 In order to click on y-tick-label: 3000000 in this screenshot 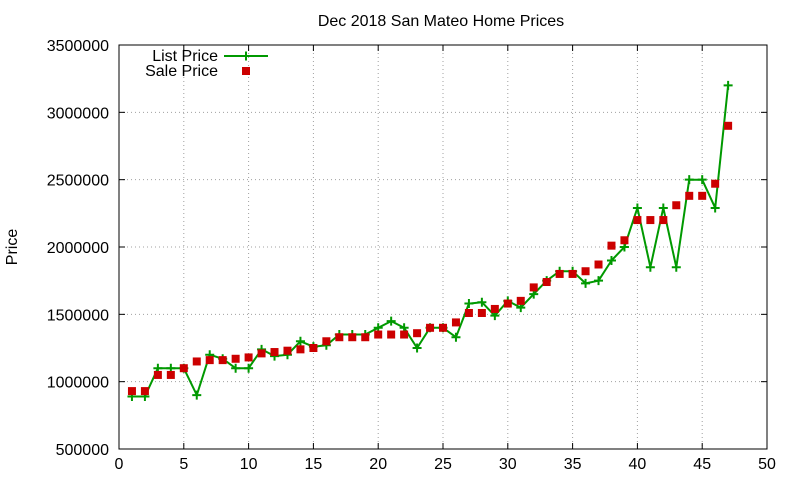, I will do `click(78, 113)`.